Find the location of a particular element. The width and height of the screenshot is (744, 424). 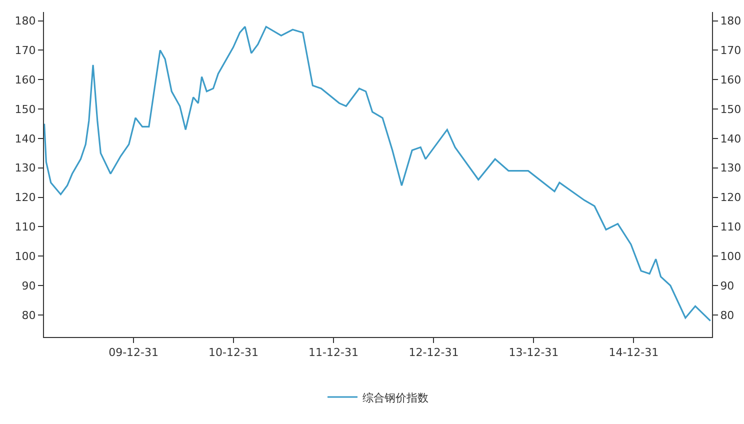

y2-tick-label: 110 is located at coordinates (731, 227).